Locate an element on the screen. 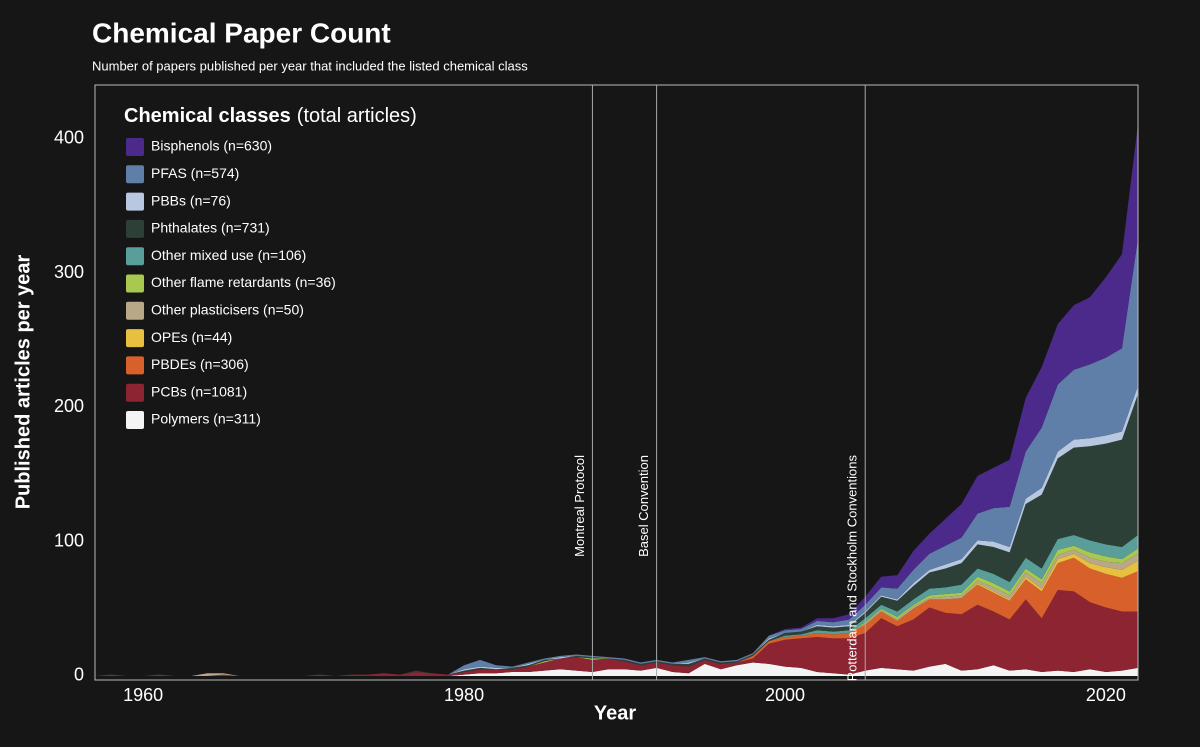 The image size is (1200, 747). y-tick-label: 100 is located at coordinates (69, 540).